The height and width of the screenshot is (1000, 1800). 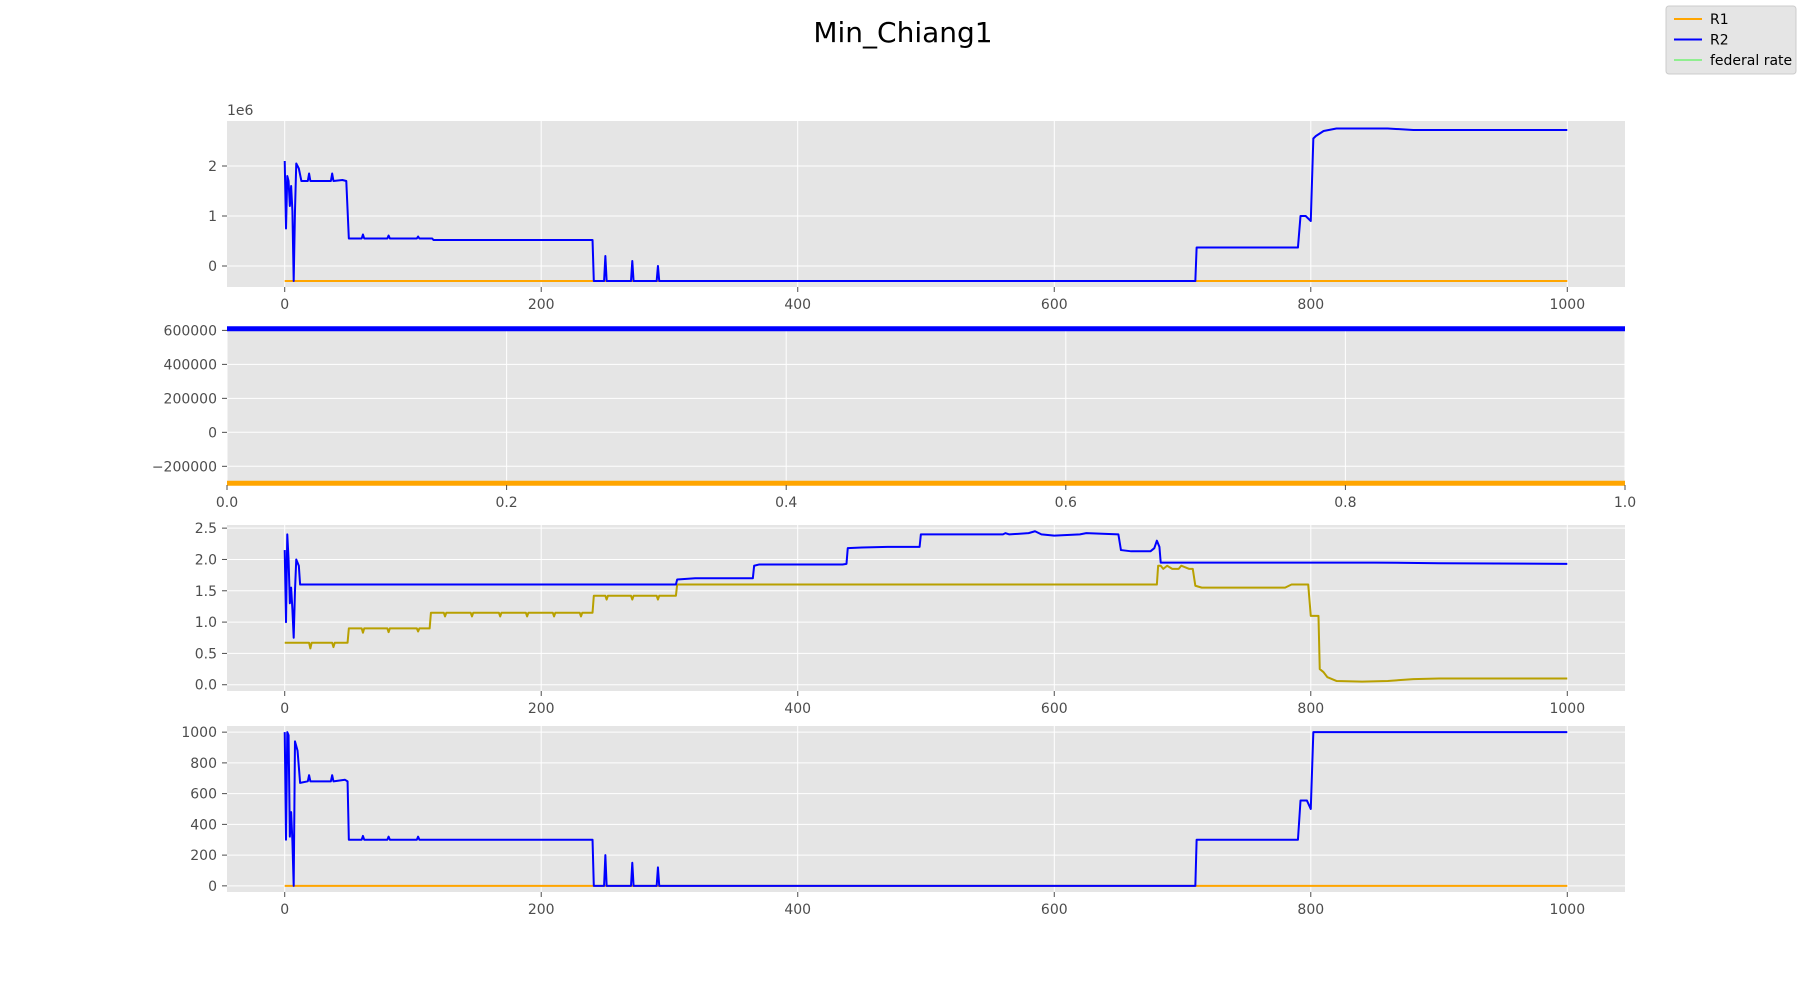 What do you see at coordinates (1719, 41) in the screenshot?
I see `legend-label: R2` at bounding box center [1719, 41].